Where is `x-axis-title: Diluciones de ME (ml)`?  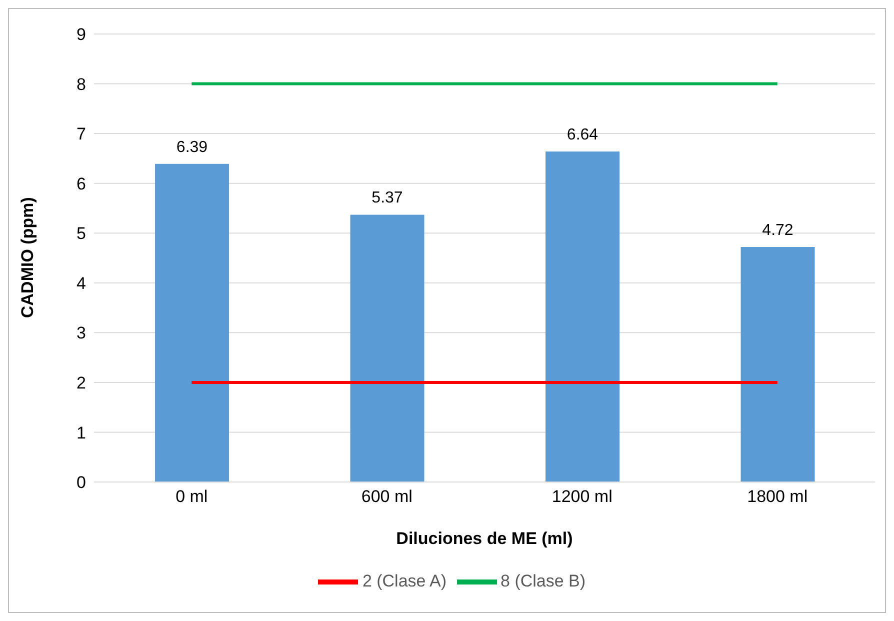
x-axis-title: Diluciones de ME (ml) is located at coordinates (484, 538).